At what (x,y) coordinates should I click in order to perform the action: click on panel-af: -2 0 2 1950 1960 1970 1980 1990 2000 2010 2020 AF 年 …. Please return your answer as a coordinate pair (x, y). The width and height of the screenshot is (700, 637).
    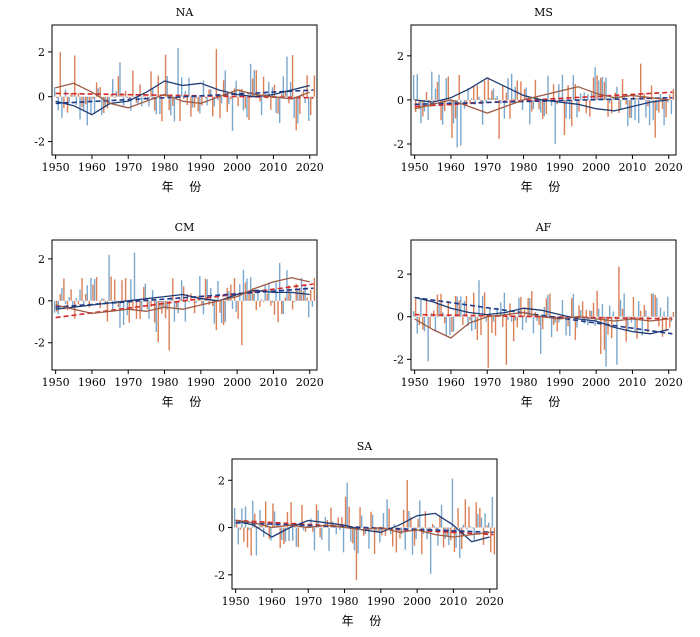
    Looking at the image, I should click on (537, 315).